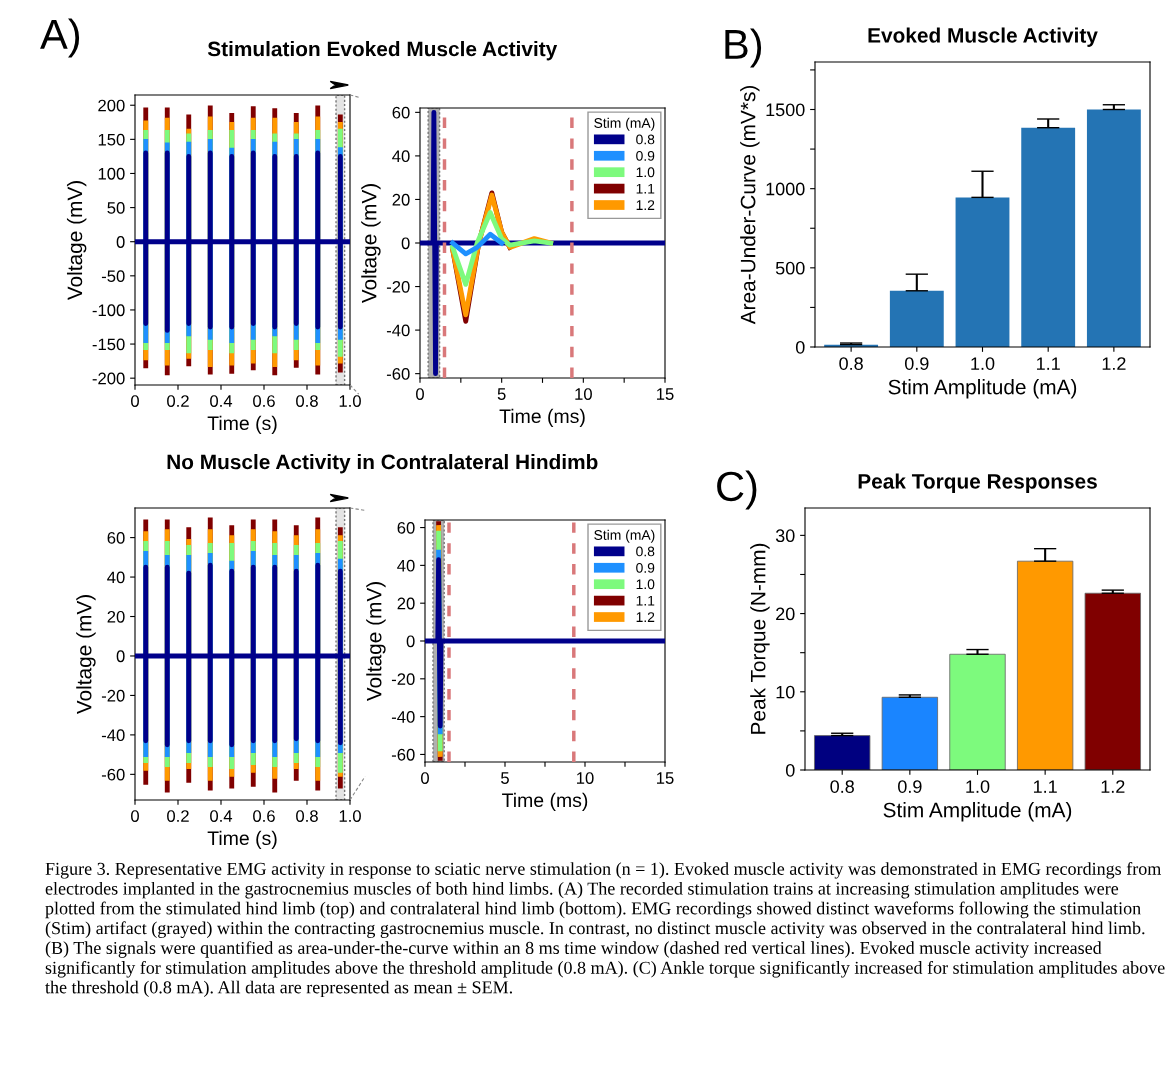 This screenshot has width=1174, height=1070. What do you see at coordinates (108, 378) in the screenshot?
I see `y-tick-label: -200` at bounding box center [108, 378].